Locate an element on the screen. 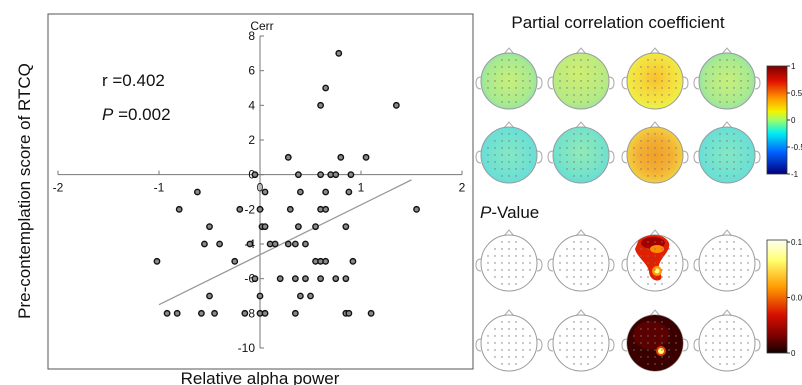  r-annotation: r =0.402 is located at coordinates (133, 80).